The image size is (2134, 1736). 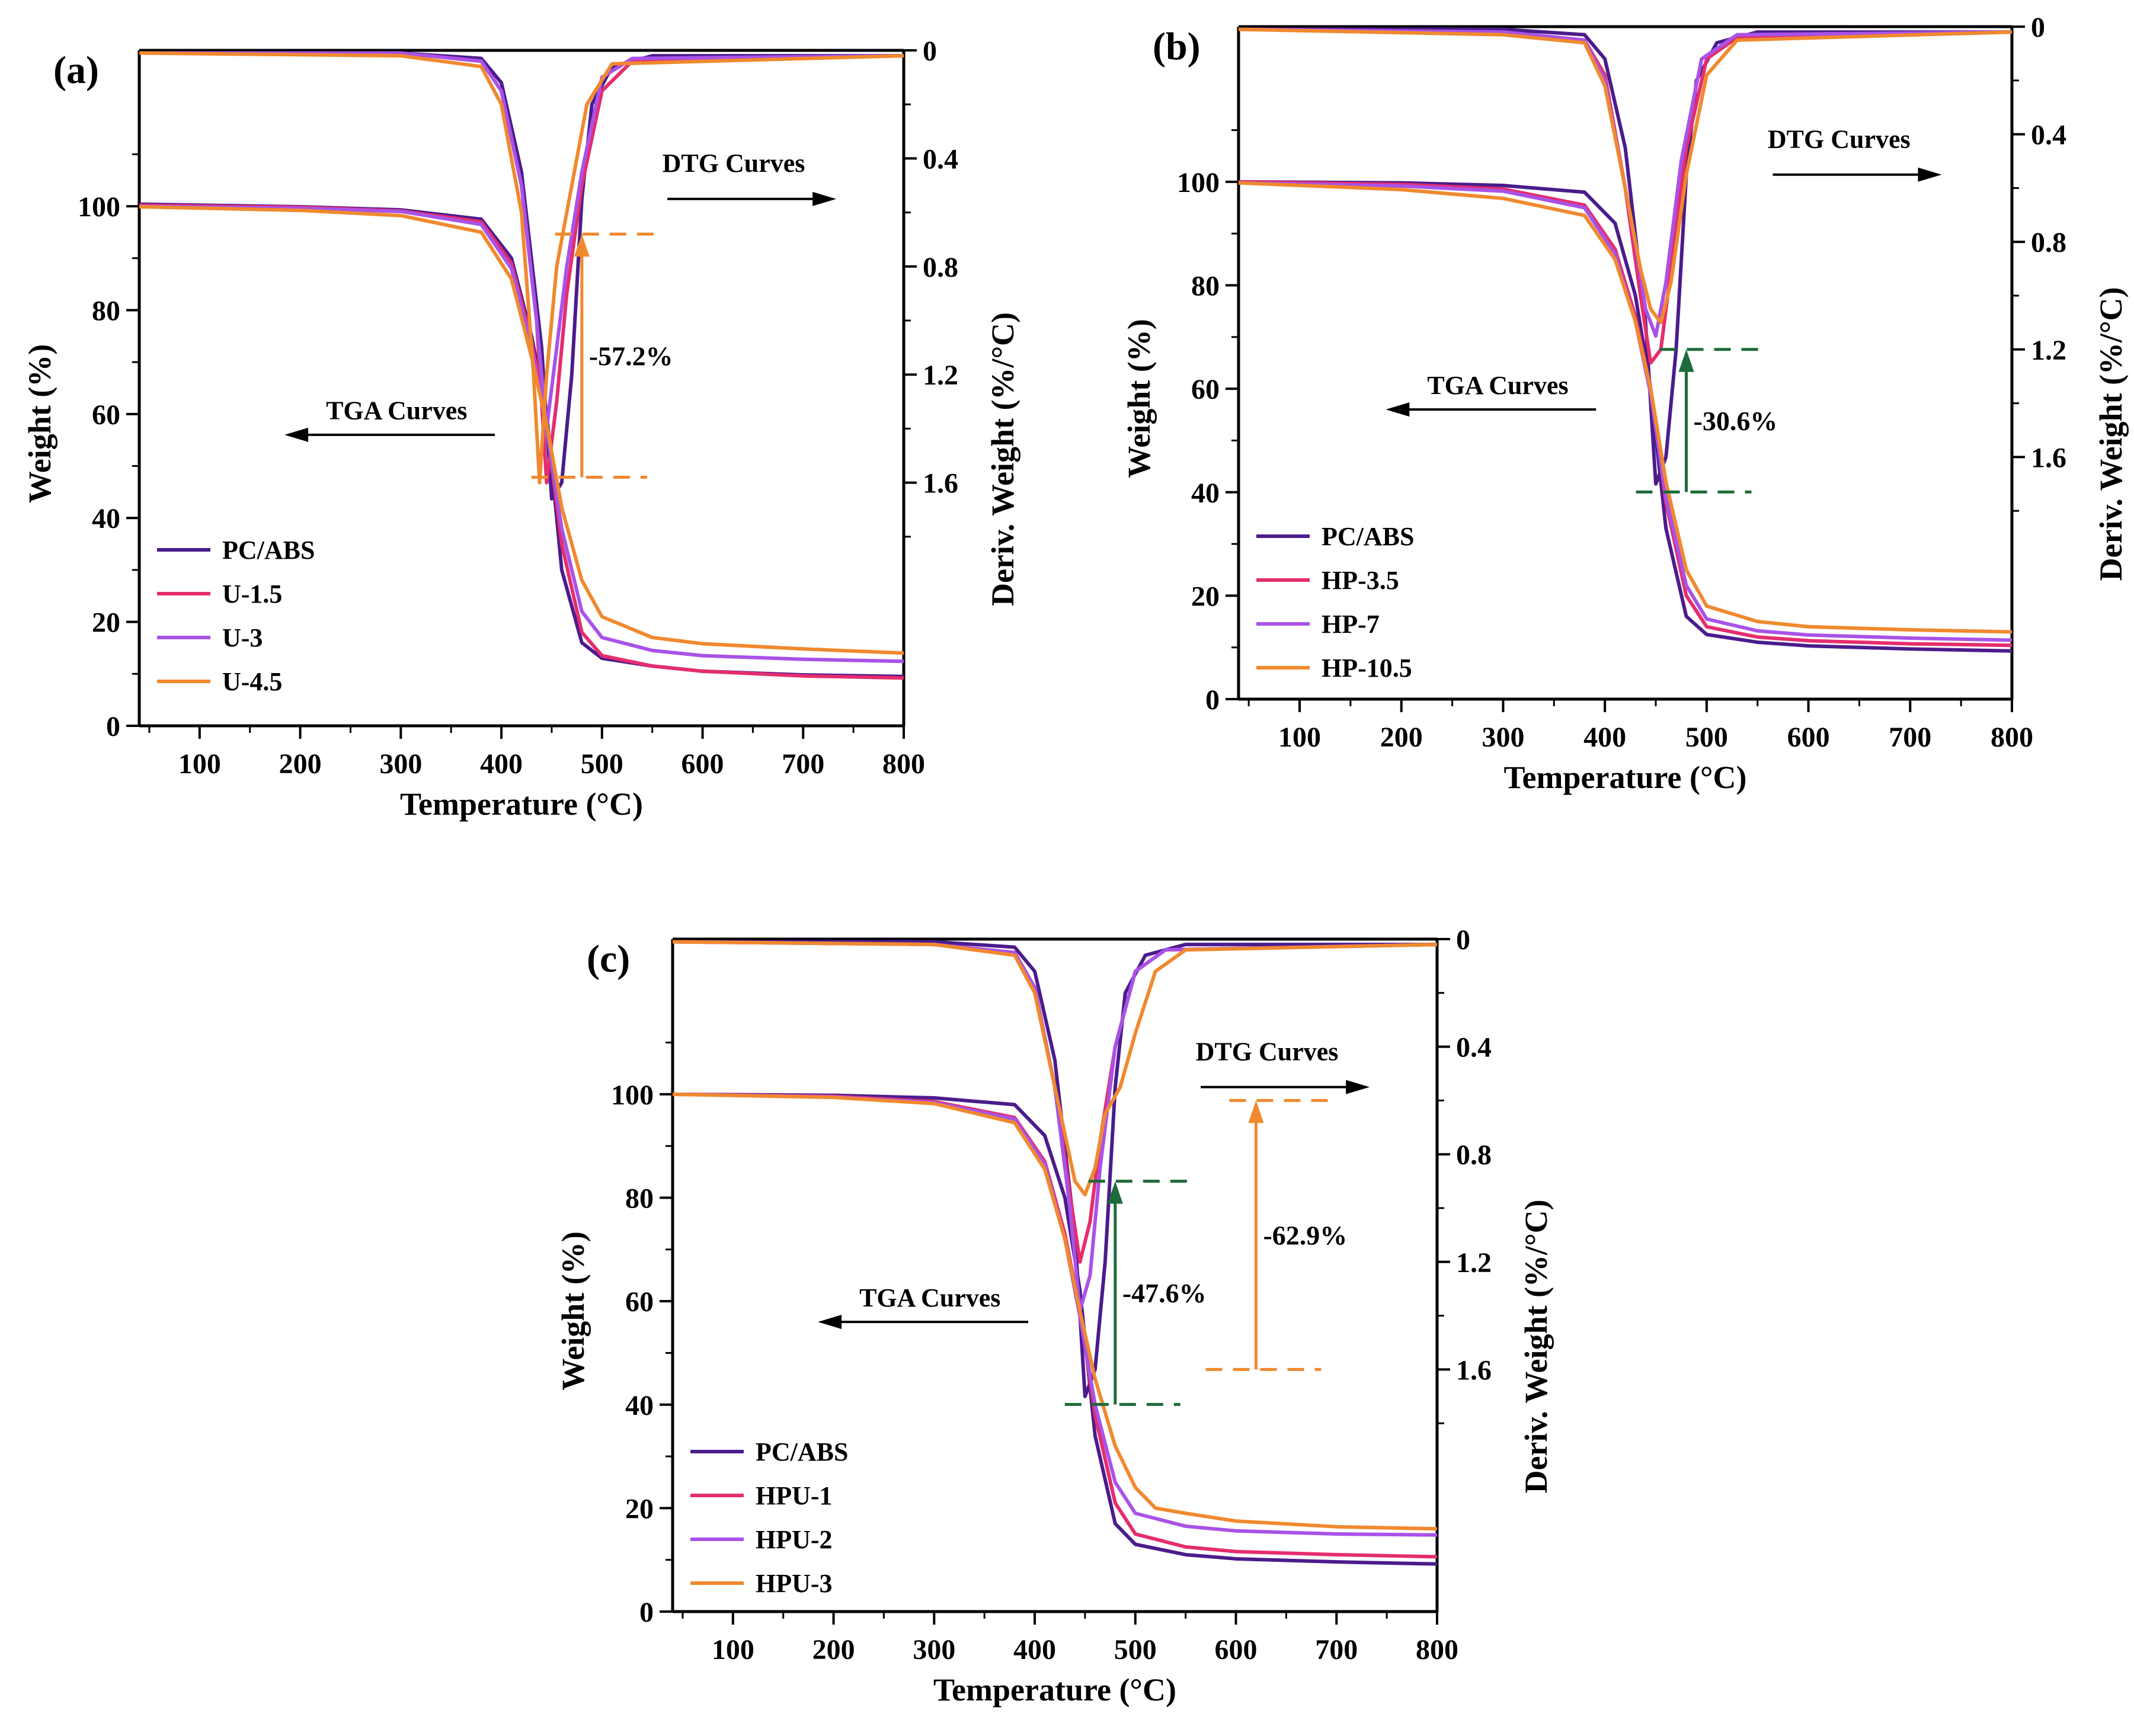 What do you see at coordinates (252, 681) in the screenshot?
I see `legend-label: U-4.5` at bounding box center [252, 681].